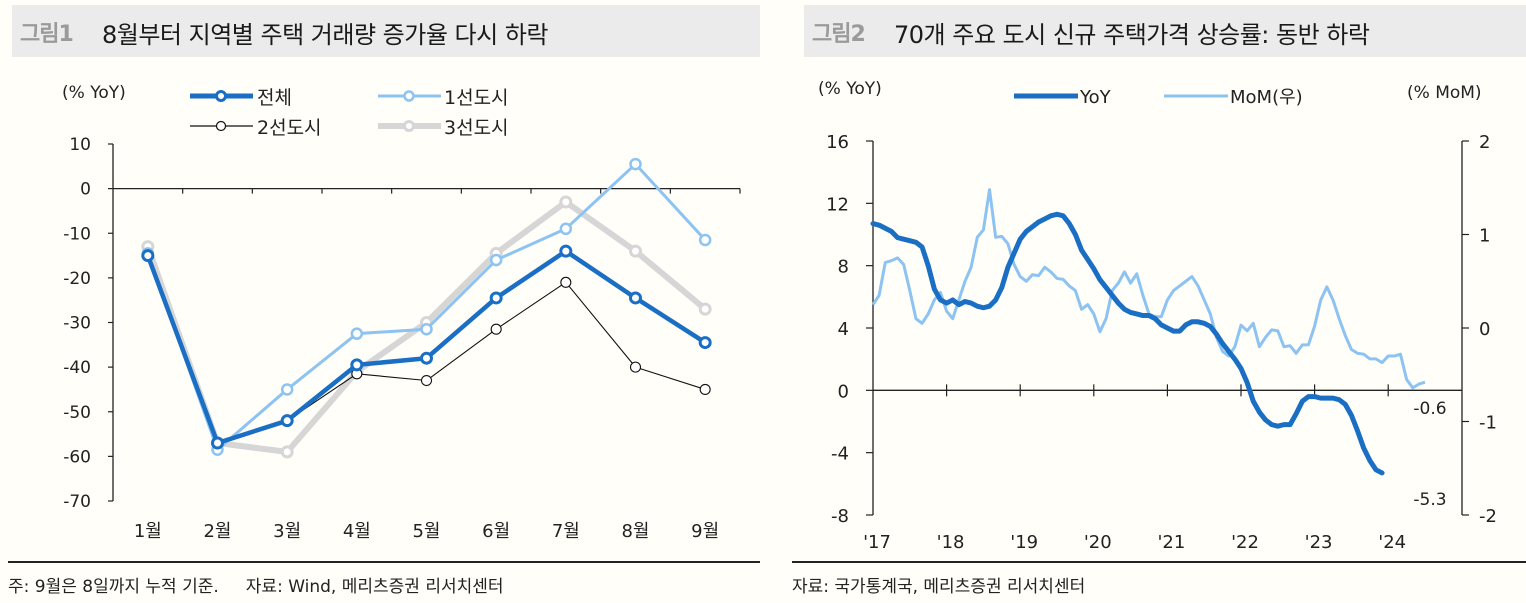 The width and height of the screenshot is (1526, 603). What do you see at coordinates (409, 96) in the screenshot?
I see `legend-tier1-marker` at bounding box center [409, 96].